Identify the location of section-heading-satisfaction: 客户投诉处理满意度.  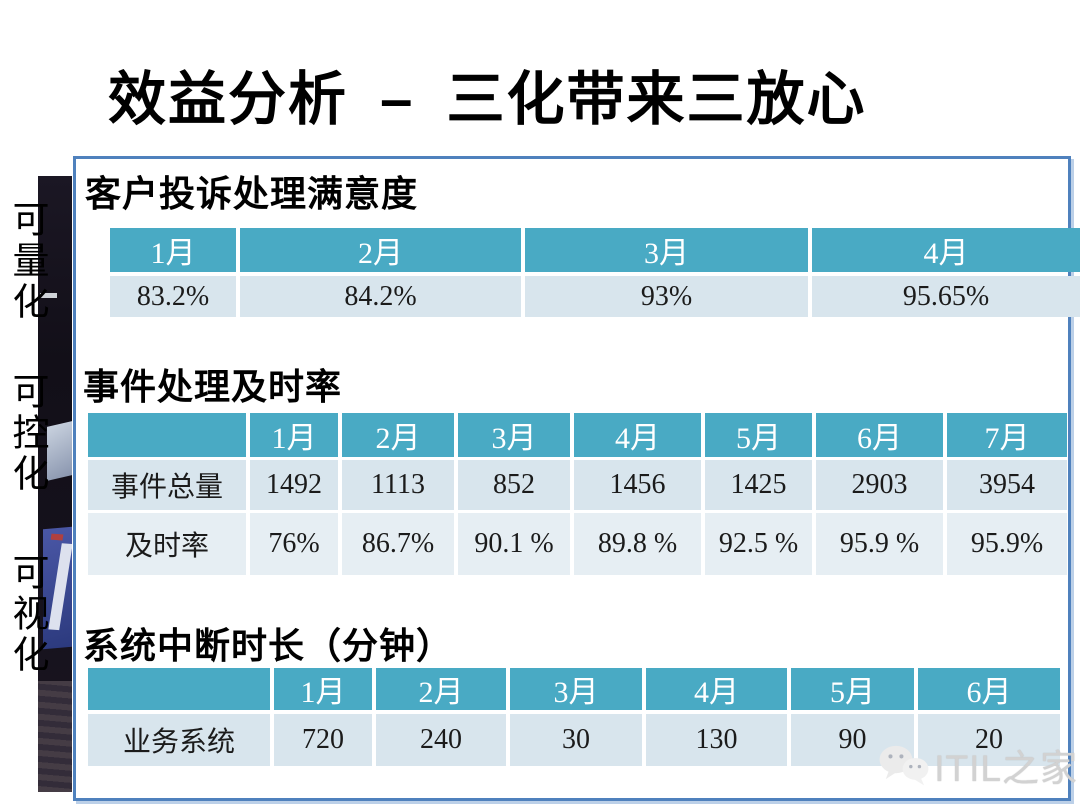
(252, 193).